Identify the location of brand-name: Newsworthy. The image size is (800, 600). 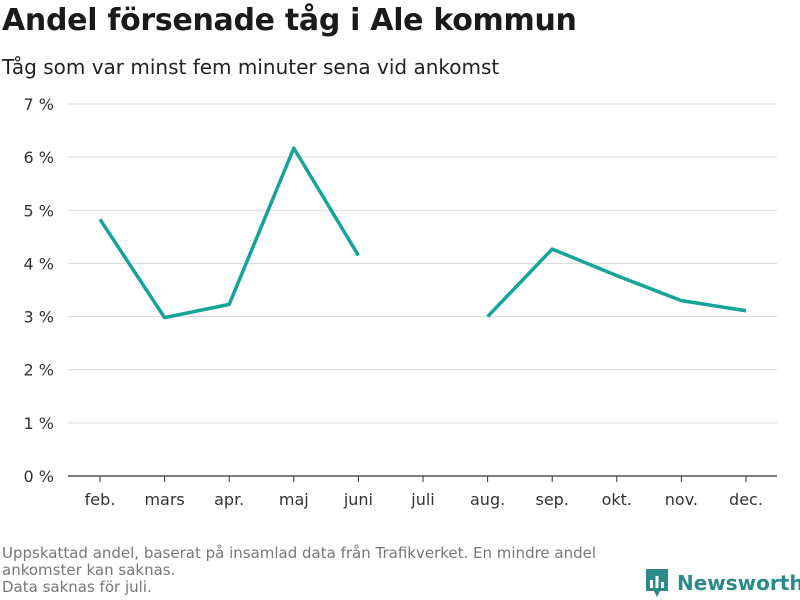
(738, 583).